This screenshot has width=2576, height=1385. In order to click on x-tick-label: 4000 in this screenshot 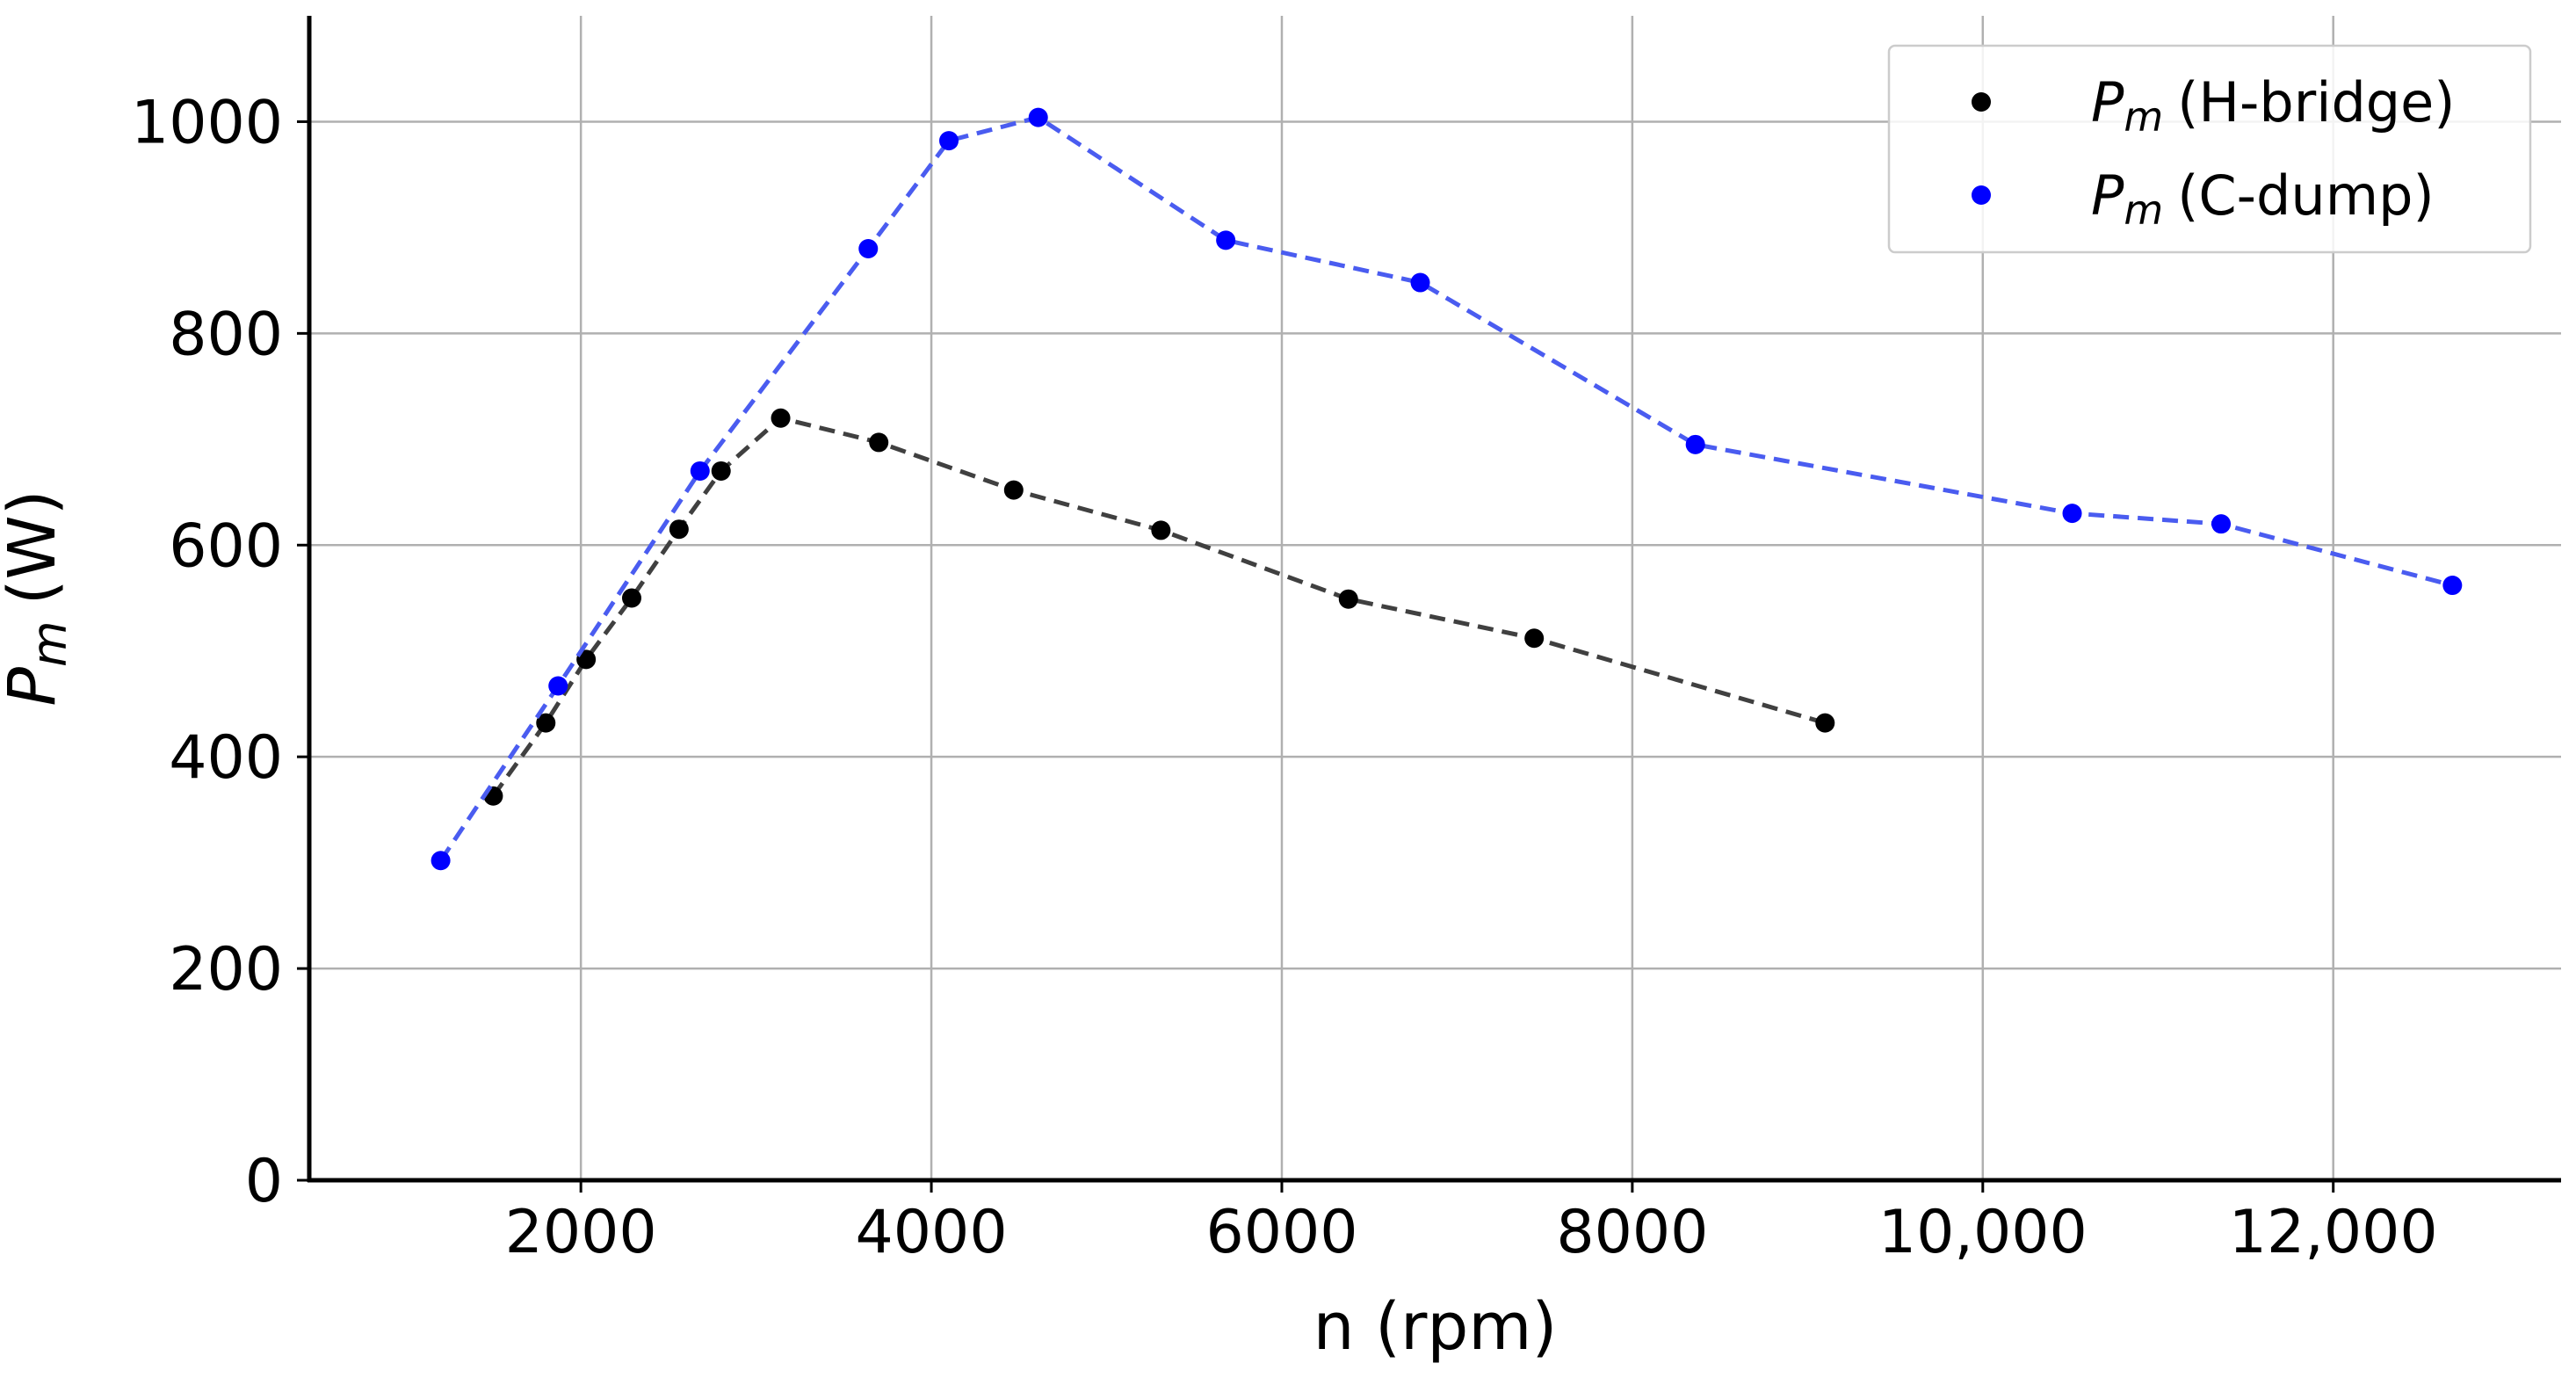, I will do `click(932, 1232)`.